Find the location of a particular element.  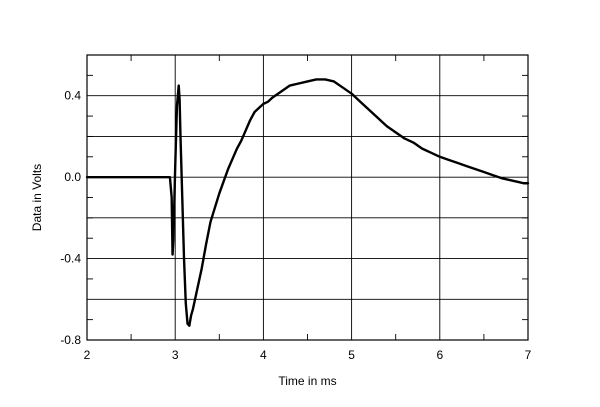

x-axis-title: Time in ms is located at coordinates (307, 381).